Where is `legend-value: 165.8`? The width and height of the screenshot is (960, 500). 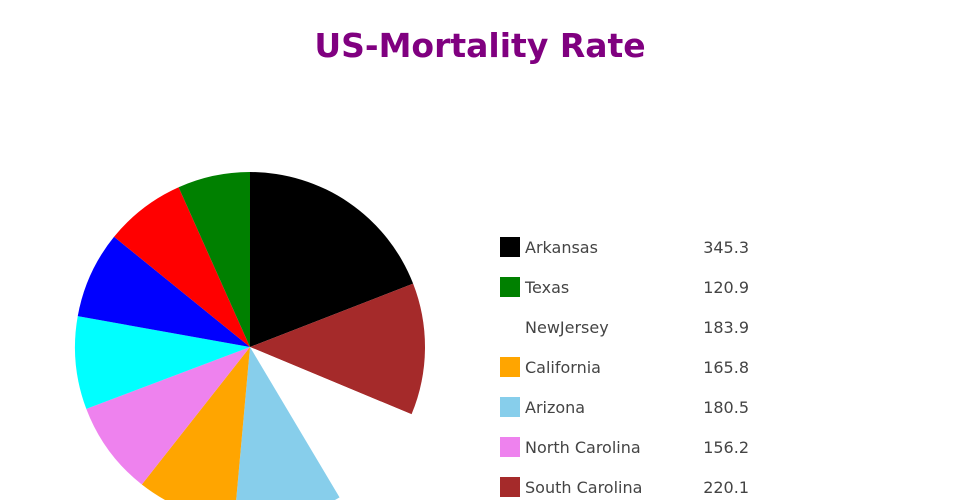 legend-value: 165.8 is located at coordinates (726, 367).